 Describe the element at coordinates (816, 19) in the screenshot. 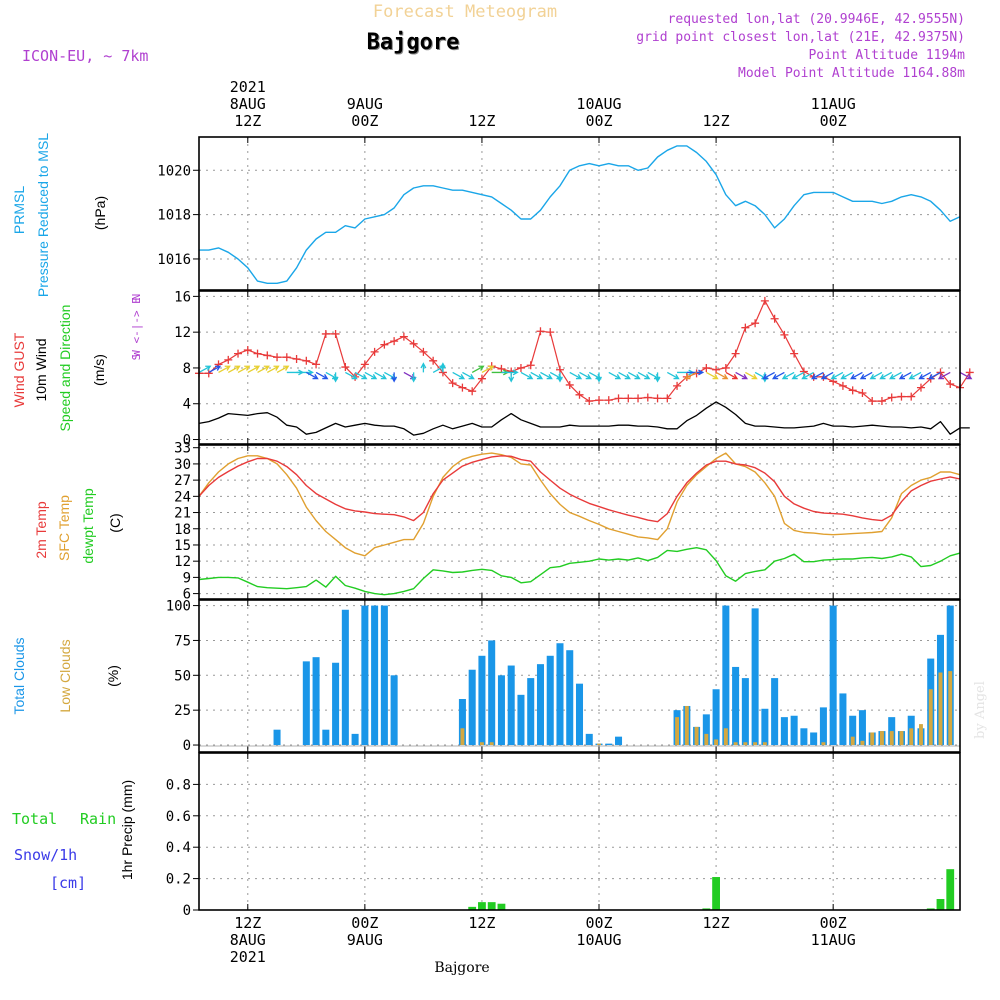

I see `requested-coords: requested lon,lat (20.9946E, 42.9555N)` at that location.